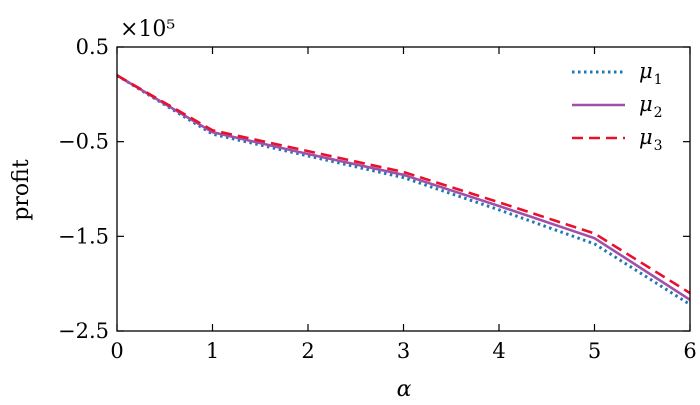 The height and width of the screenshot is (405, 700). I want to click on y-tick-label: 0.5, so click(92, 47).